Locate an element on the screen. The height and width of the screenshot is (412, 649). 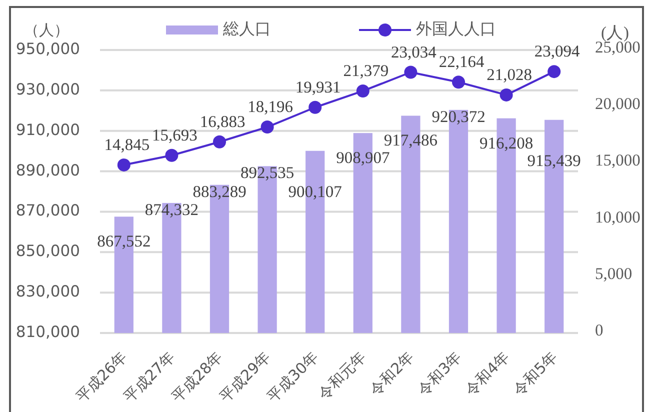
data-label: 900,107 is located at coordinates (315, 191).